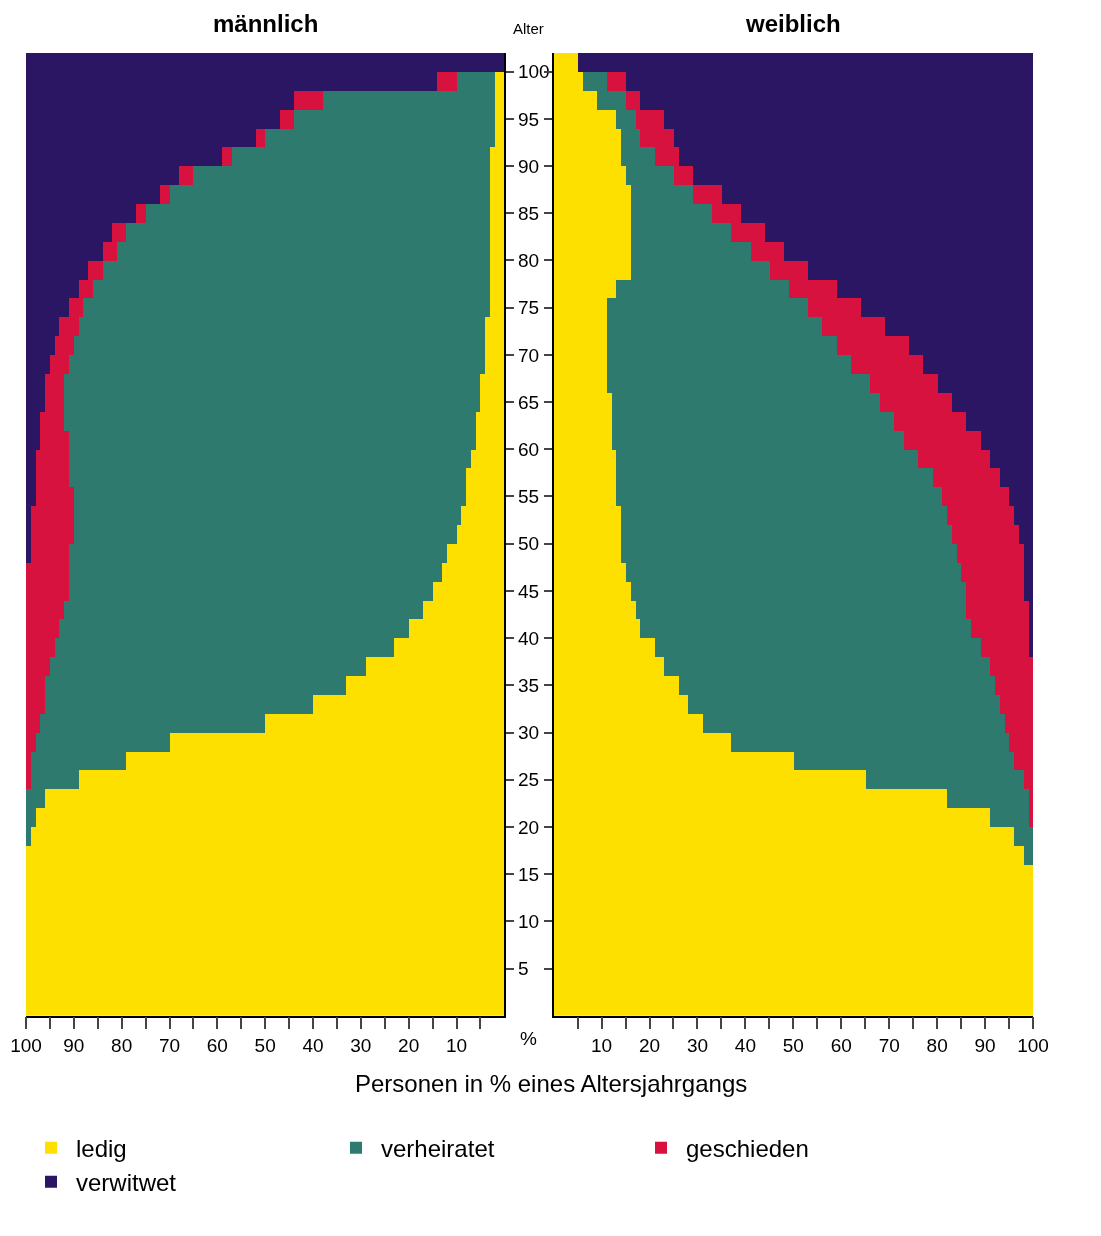 The width and height of the screenshot is (1101, 1236). I want to click on y-axis-title: Alter, so click(528, 28).